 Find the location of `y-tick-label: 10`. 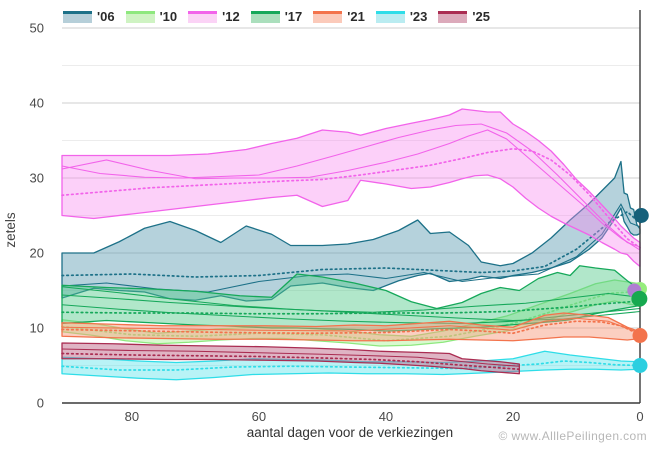

y-tick-label: 10 is located at coordinates (37, 328).